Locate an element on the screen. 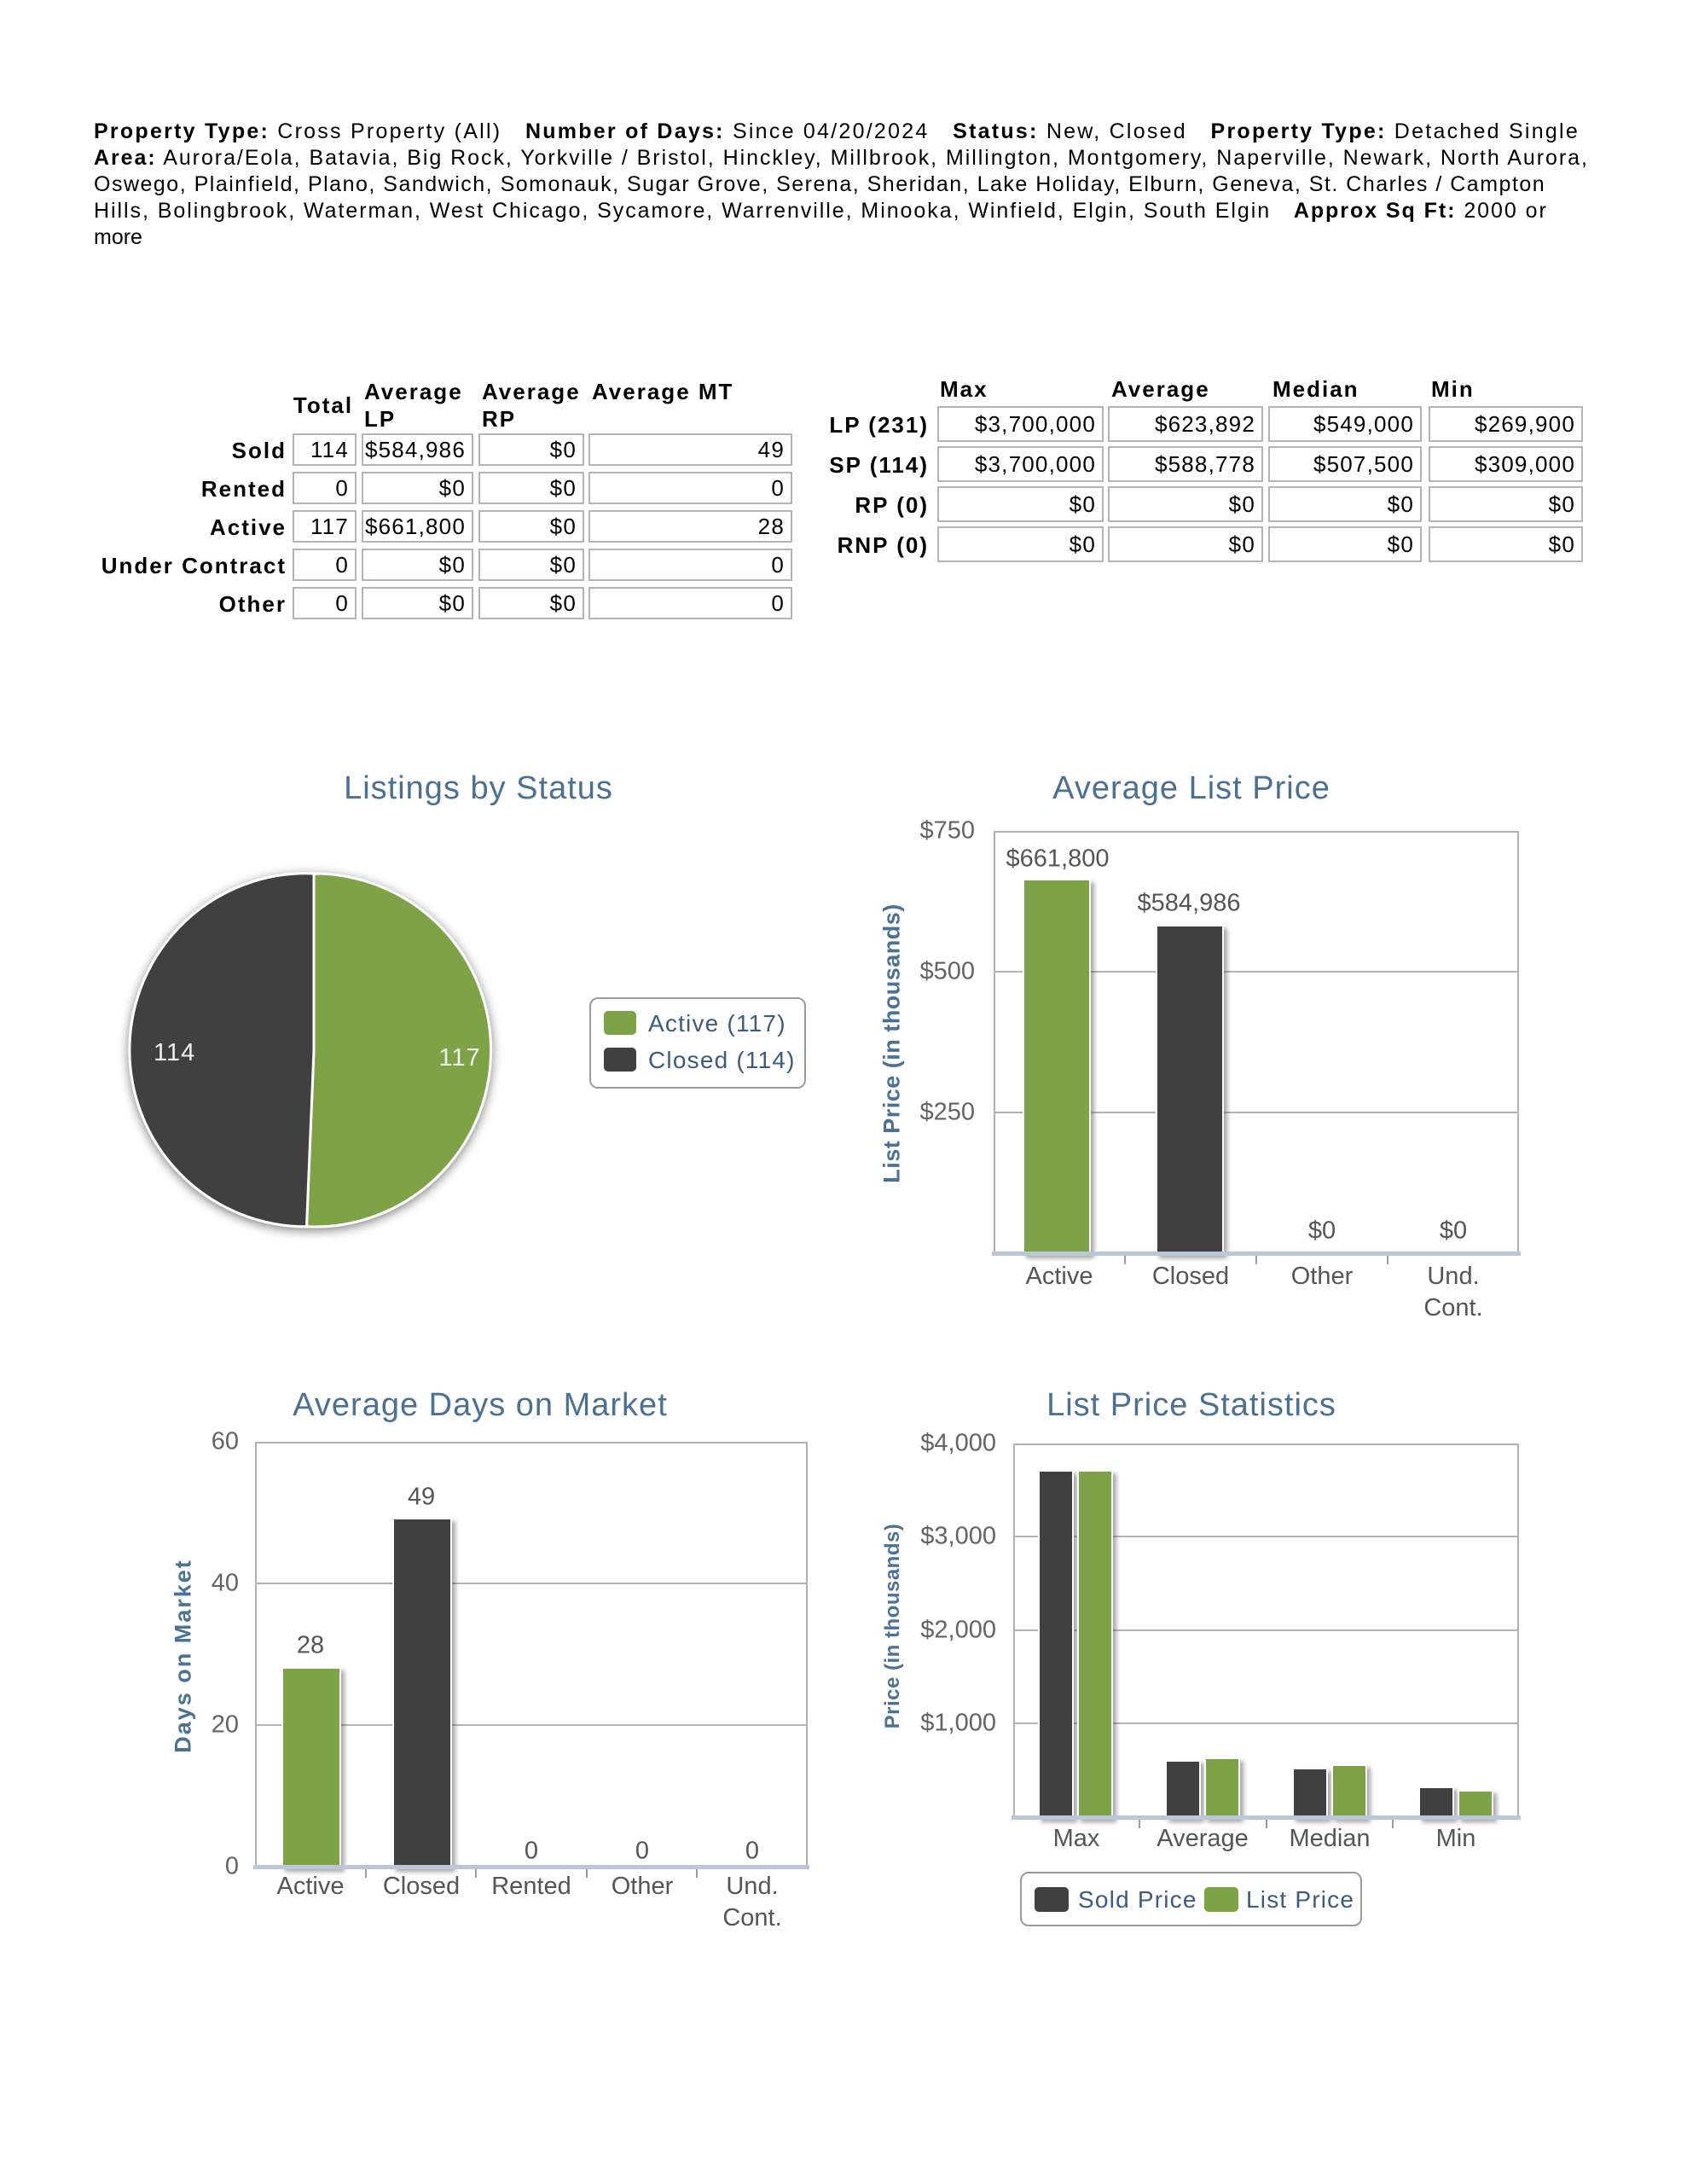 Image resolution: width=1687 pixels, height=2184 pixels. svg-text: 117 is located at coordinates (459, 1058).